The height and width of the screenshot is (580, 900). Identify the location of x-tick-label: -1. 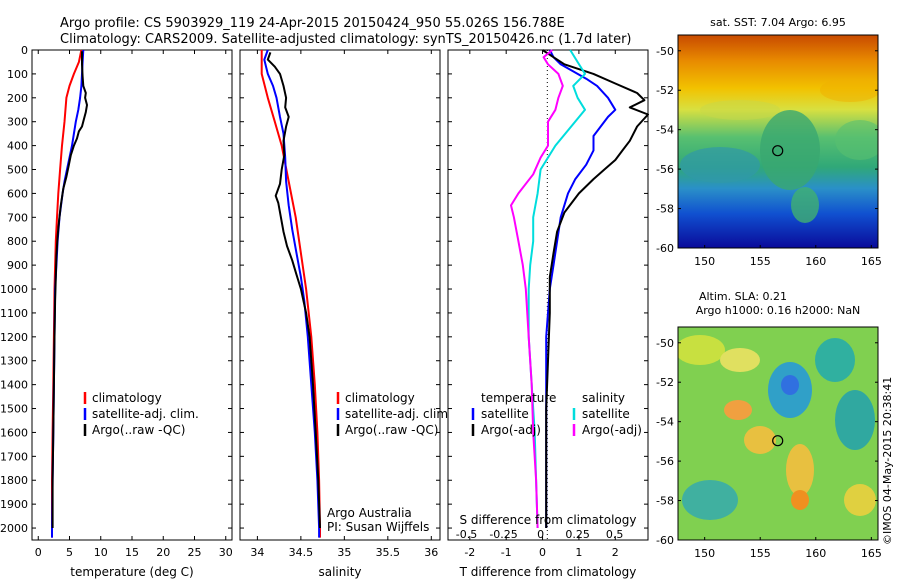
(506, 552).